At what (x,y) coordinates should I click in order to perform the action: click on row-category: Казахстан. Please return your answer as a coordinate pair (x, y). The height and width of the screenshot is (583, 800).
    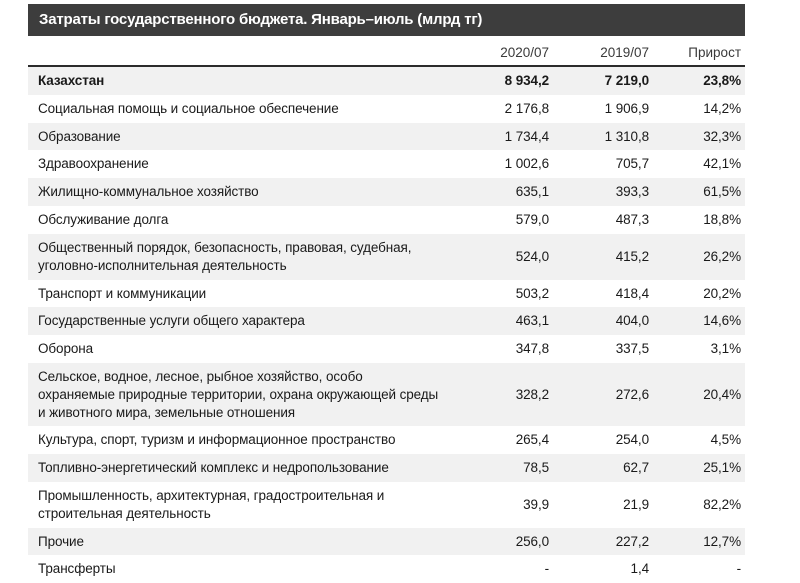
    Looking at the image, I should click on (71, 80).